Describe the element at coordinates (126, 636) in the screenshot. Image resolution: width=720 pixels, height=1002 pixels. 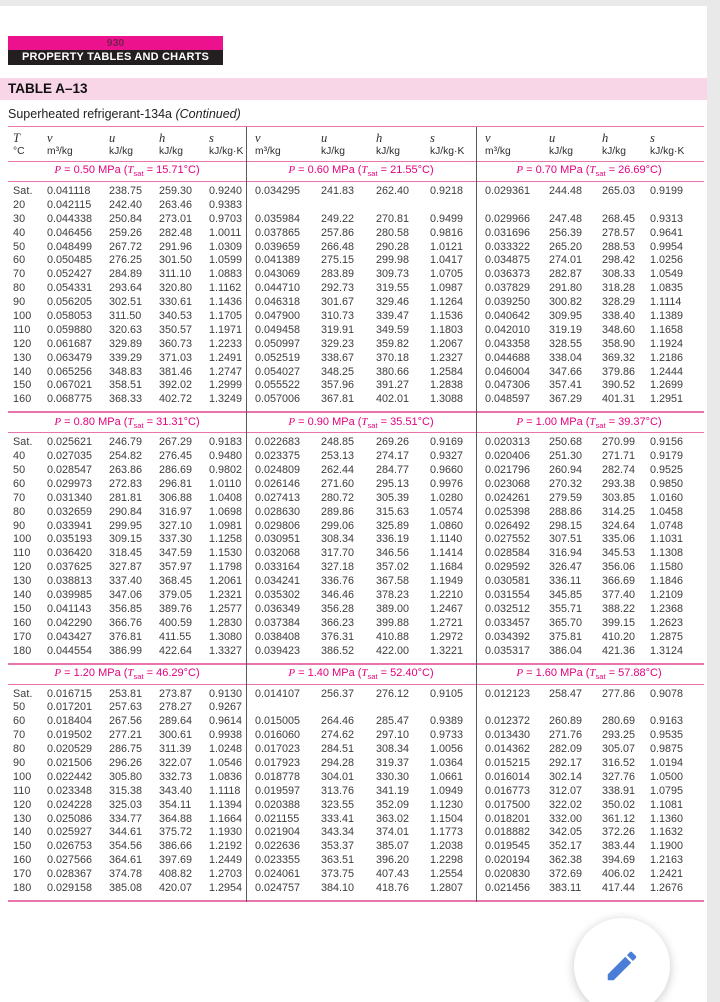
I see `value-cell: 376.81` at that location.